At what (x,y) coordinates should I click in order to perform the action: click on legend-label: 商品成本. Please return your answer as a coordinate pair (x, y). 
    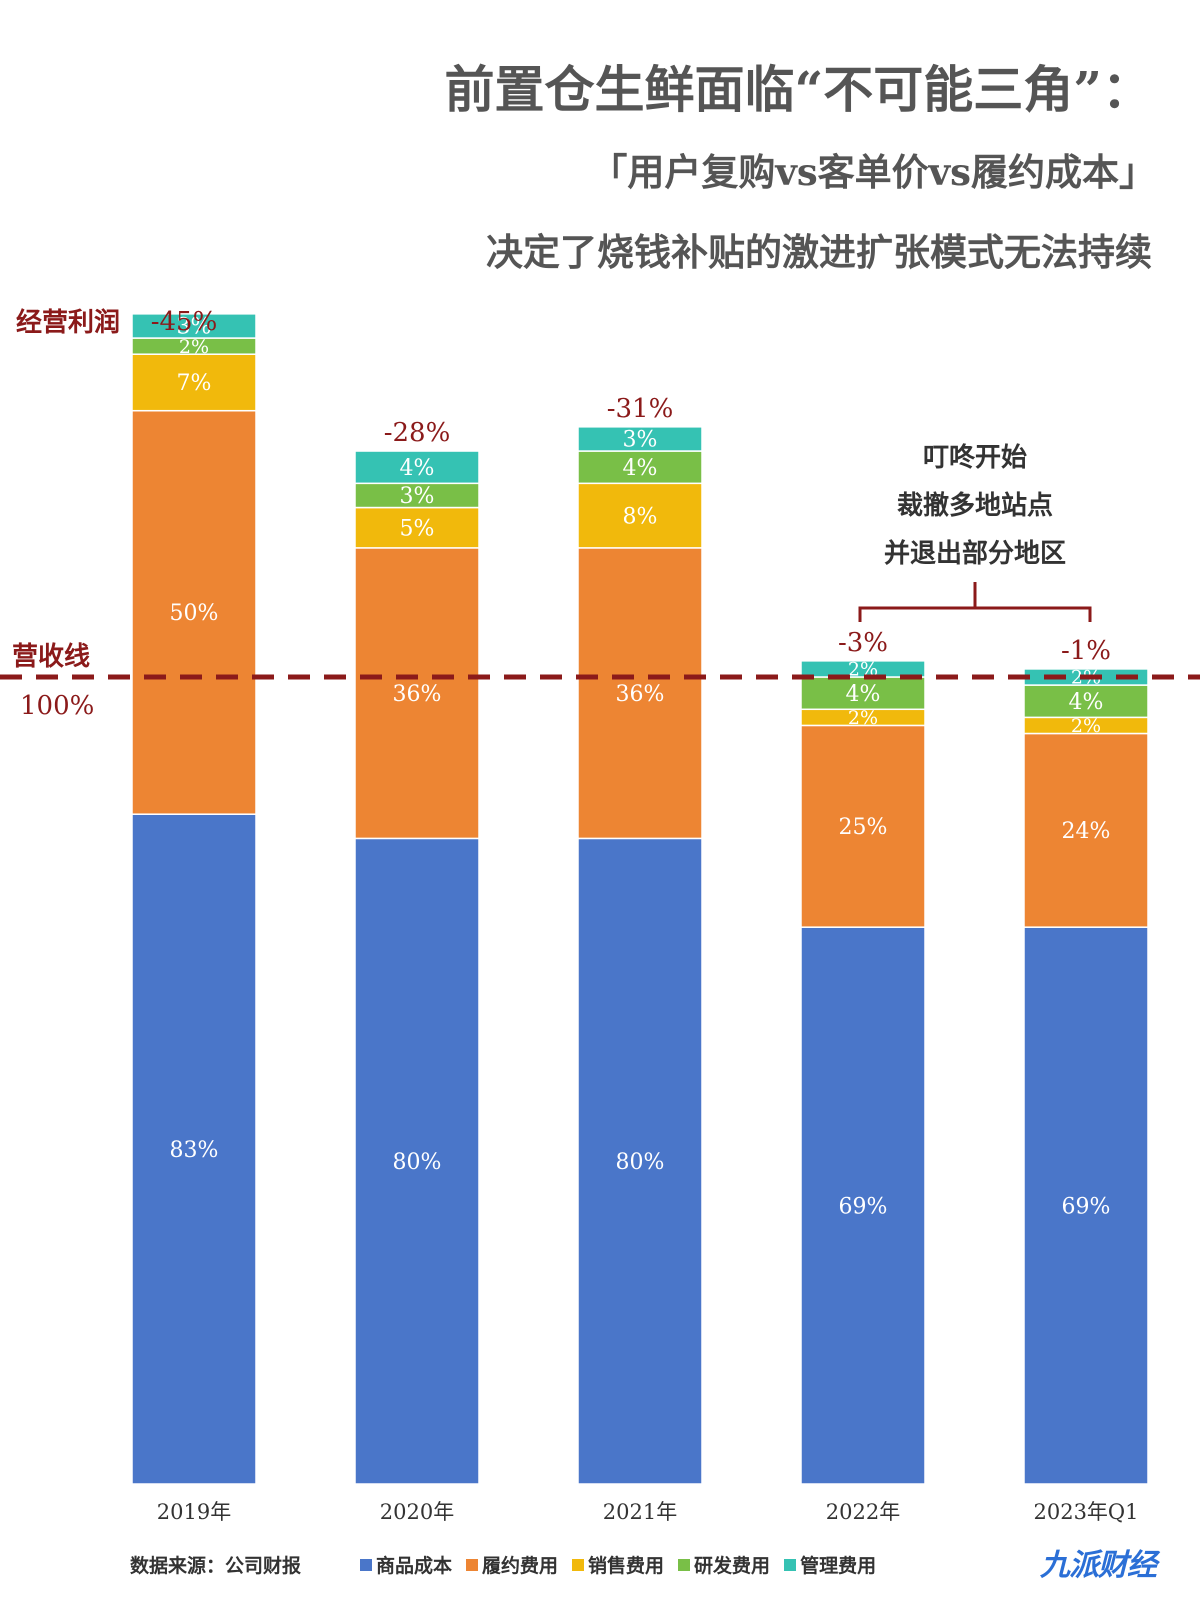
    Looking at the image, I should click on (414, 1566).